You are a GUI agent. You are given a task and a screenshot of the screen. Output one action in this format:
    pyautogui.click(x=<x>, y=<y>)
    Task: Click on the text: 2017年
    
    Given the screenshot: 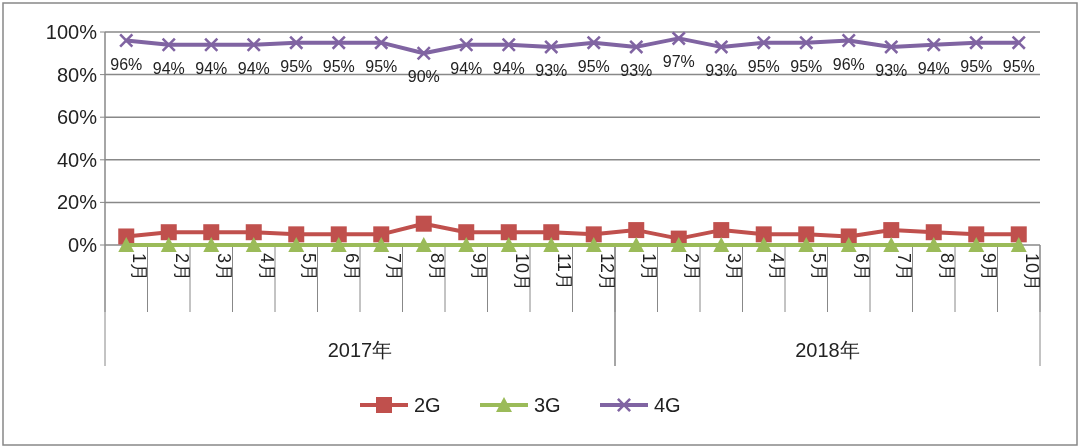 What is the action you would take?
    pyautogui.click(x=360, y=350)
    